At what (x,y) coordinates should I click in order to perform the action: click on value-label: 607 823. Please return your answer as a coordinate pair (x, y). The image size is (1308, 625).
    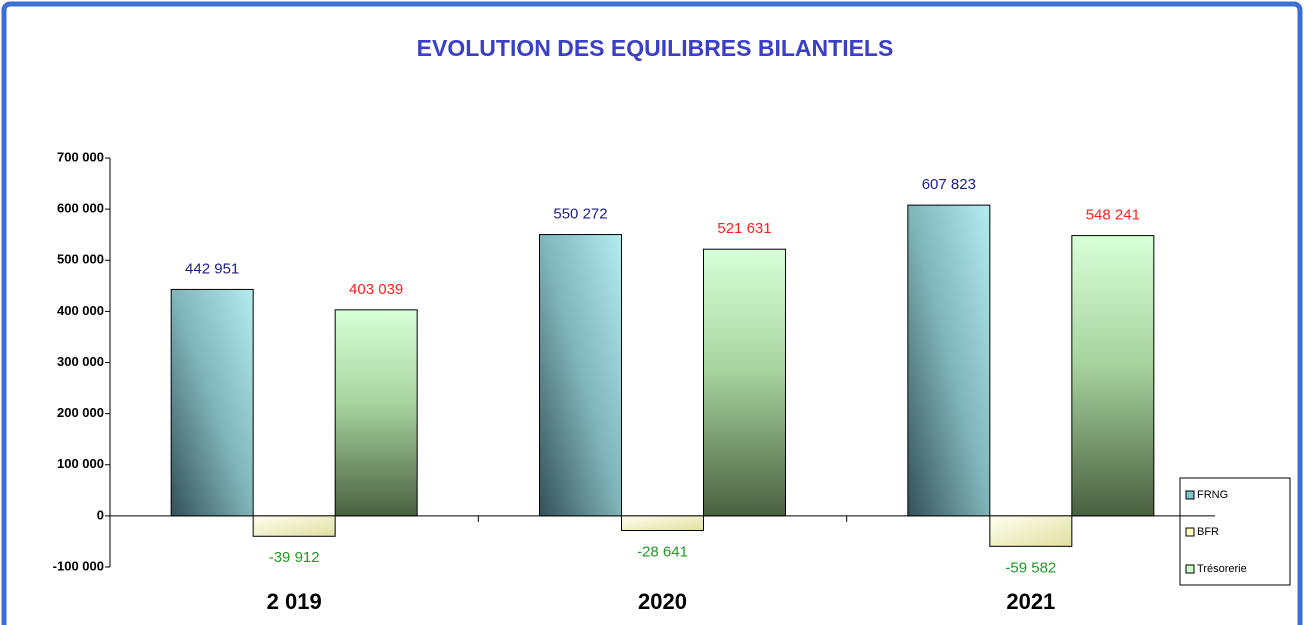
    Looking at the image, I should click on (949, 184).